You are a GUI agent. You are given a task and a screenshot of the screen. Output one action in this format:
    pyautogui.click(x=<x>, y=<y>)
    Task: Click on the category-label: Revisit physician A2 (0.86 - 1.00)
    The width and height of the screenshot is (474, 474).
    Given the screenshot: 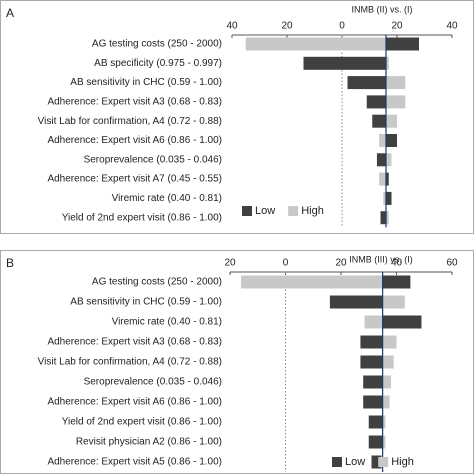 What is the action you would take?
    pyautogui.click(x=149, y=442)
    